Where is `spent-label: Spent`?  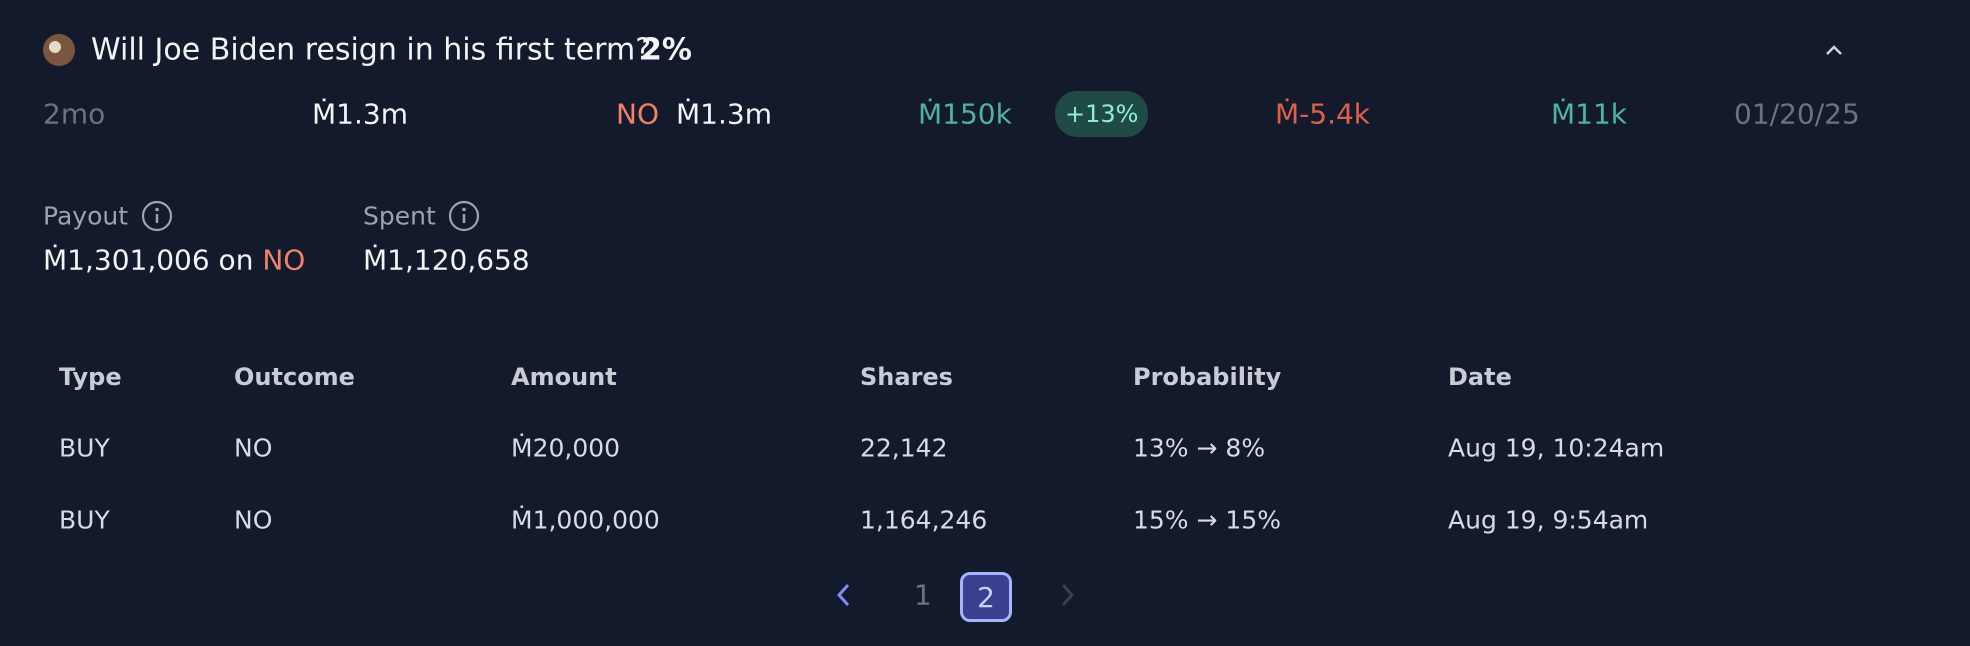
spent-label: Spent is located at coordinates (399, 216).